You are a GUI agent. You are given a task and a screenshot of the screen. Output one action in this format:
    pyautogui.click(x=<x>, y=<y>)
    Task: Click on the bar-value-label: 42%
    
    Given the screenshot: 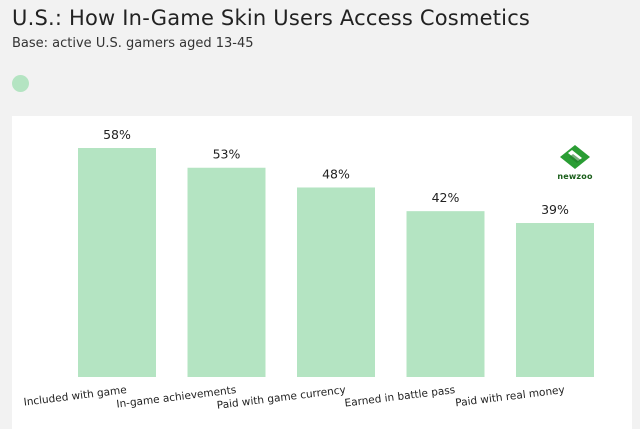 What is the action you would take?
    pyautogui.click(x=446, y=197)
    